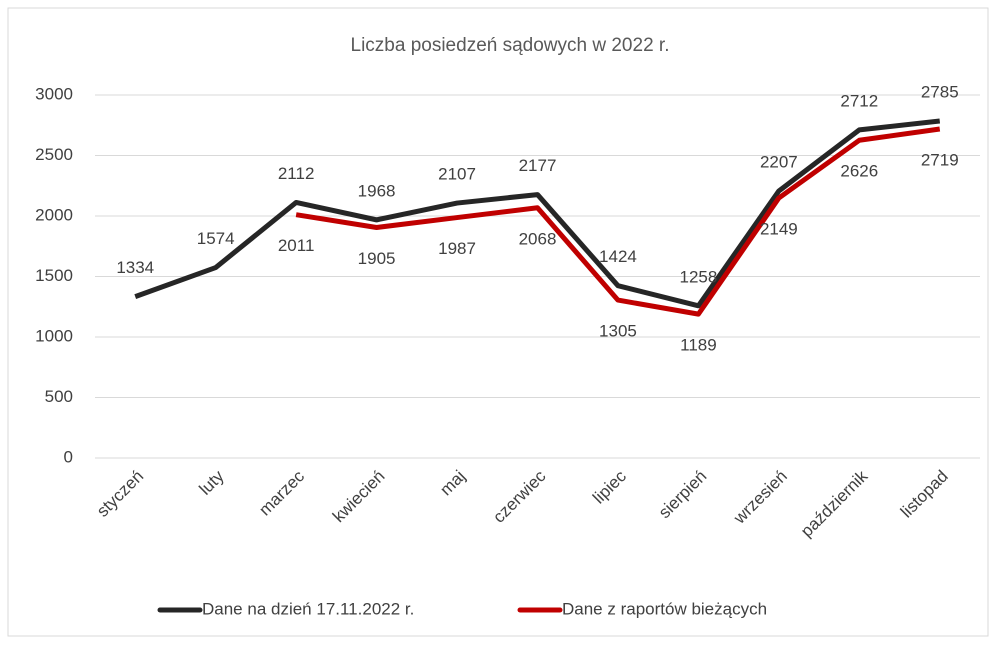 Image resolution: width=996 pixels, height=649 pixels. What do you see at coordinates (377, 190) in the screenshot?
I see `data-label: 1968` at bounding box center [377, 190].